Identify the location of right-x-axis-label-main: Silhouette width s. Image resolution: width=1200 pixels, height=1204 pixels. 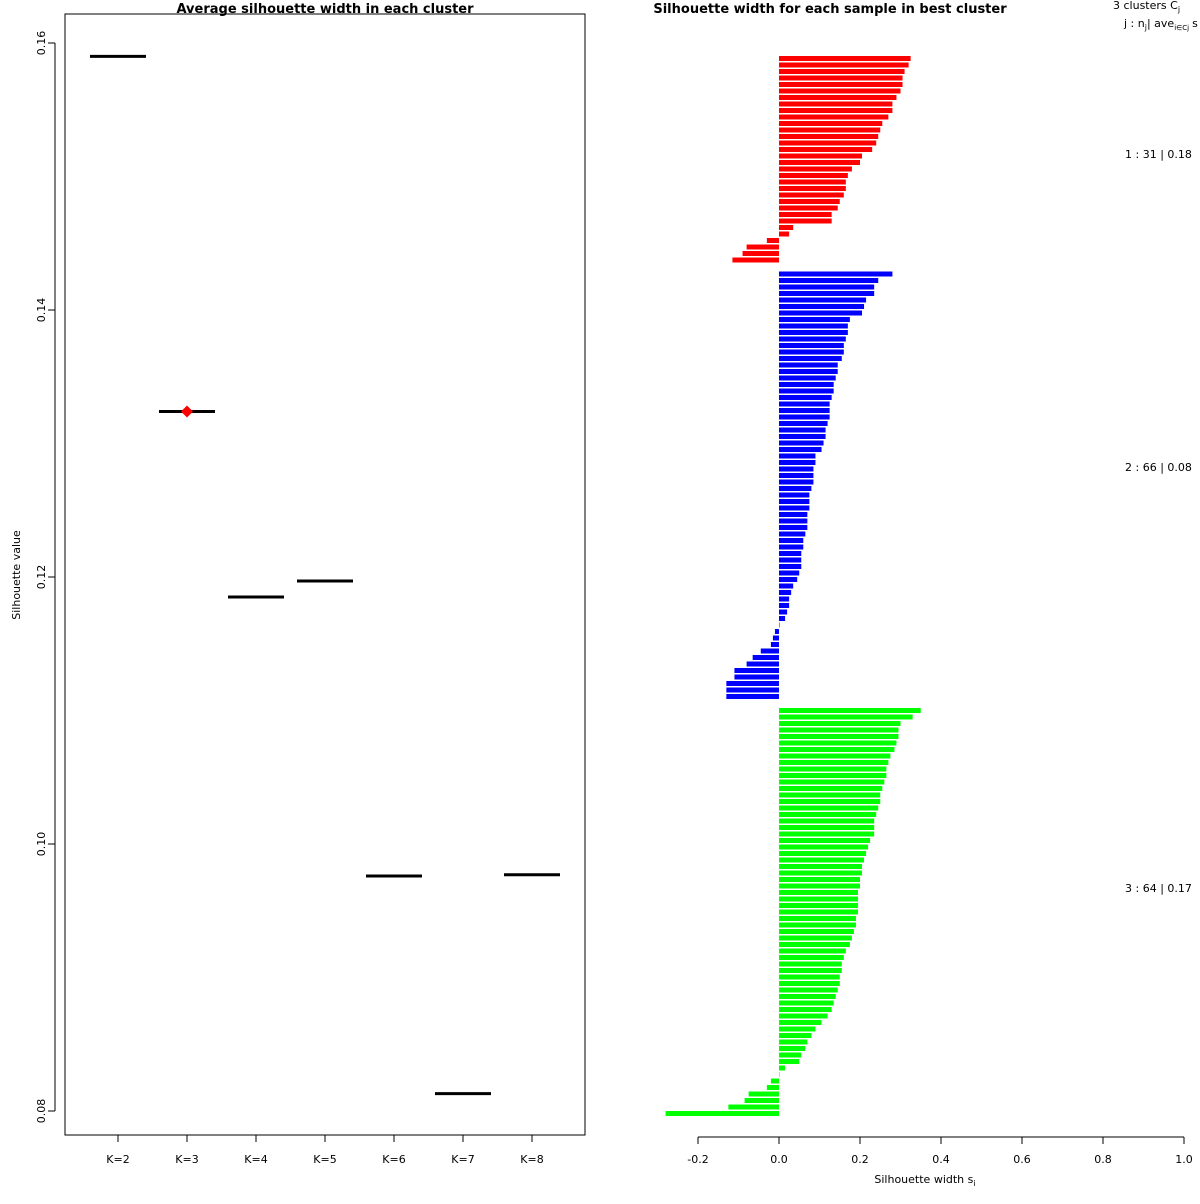
(923, 1179).